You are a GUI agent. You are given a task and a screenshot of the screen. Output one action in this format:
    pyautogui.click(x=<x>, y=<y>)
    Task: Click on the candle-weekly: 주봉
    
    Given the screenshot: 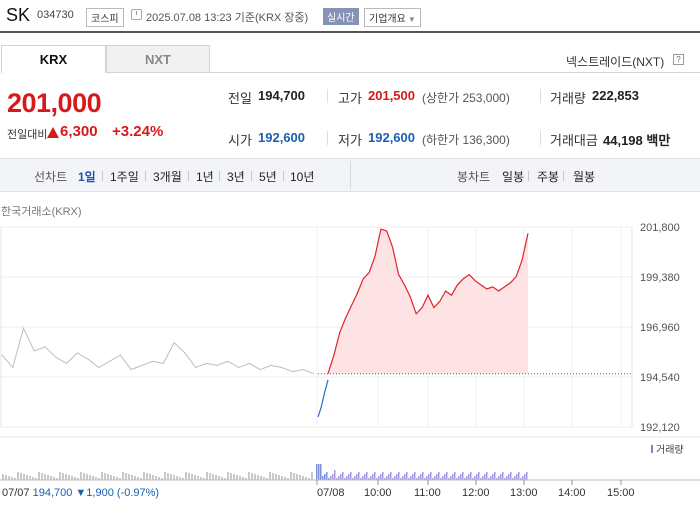 What is the action you would take?
    pyautogui.click(x=548, y=177)
    